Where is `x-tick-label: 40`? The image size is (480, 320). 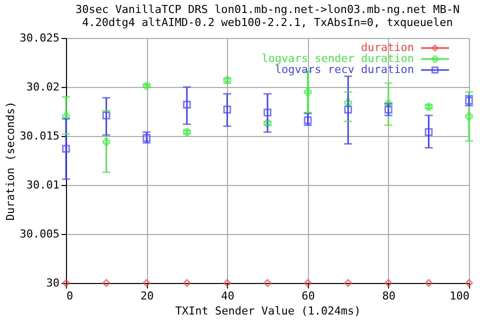
x-tick-label: 40 is located at coordinates (227, 296).